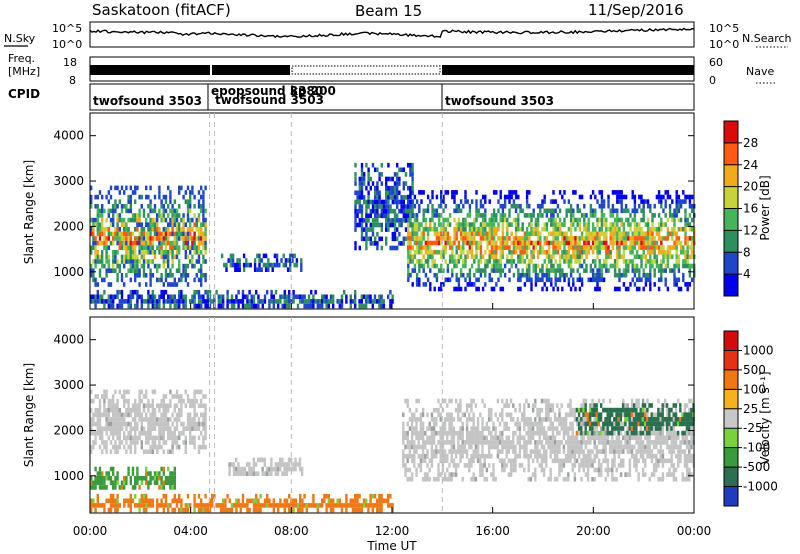 The image size is (800, 554). I want to click on nave-tick-bottom: 0, so click(712, 80).